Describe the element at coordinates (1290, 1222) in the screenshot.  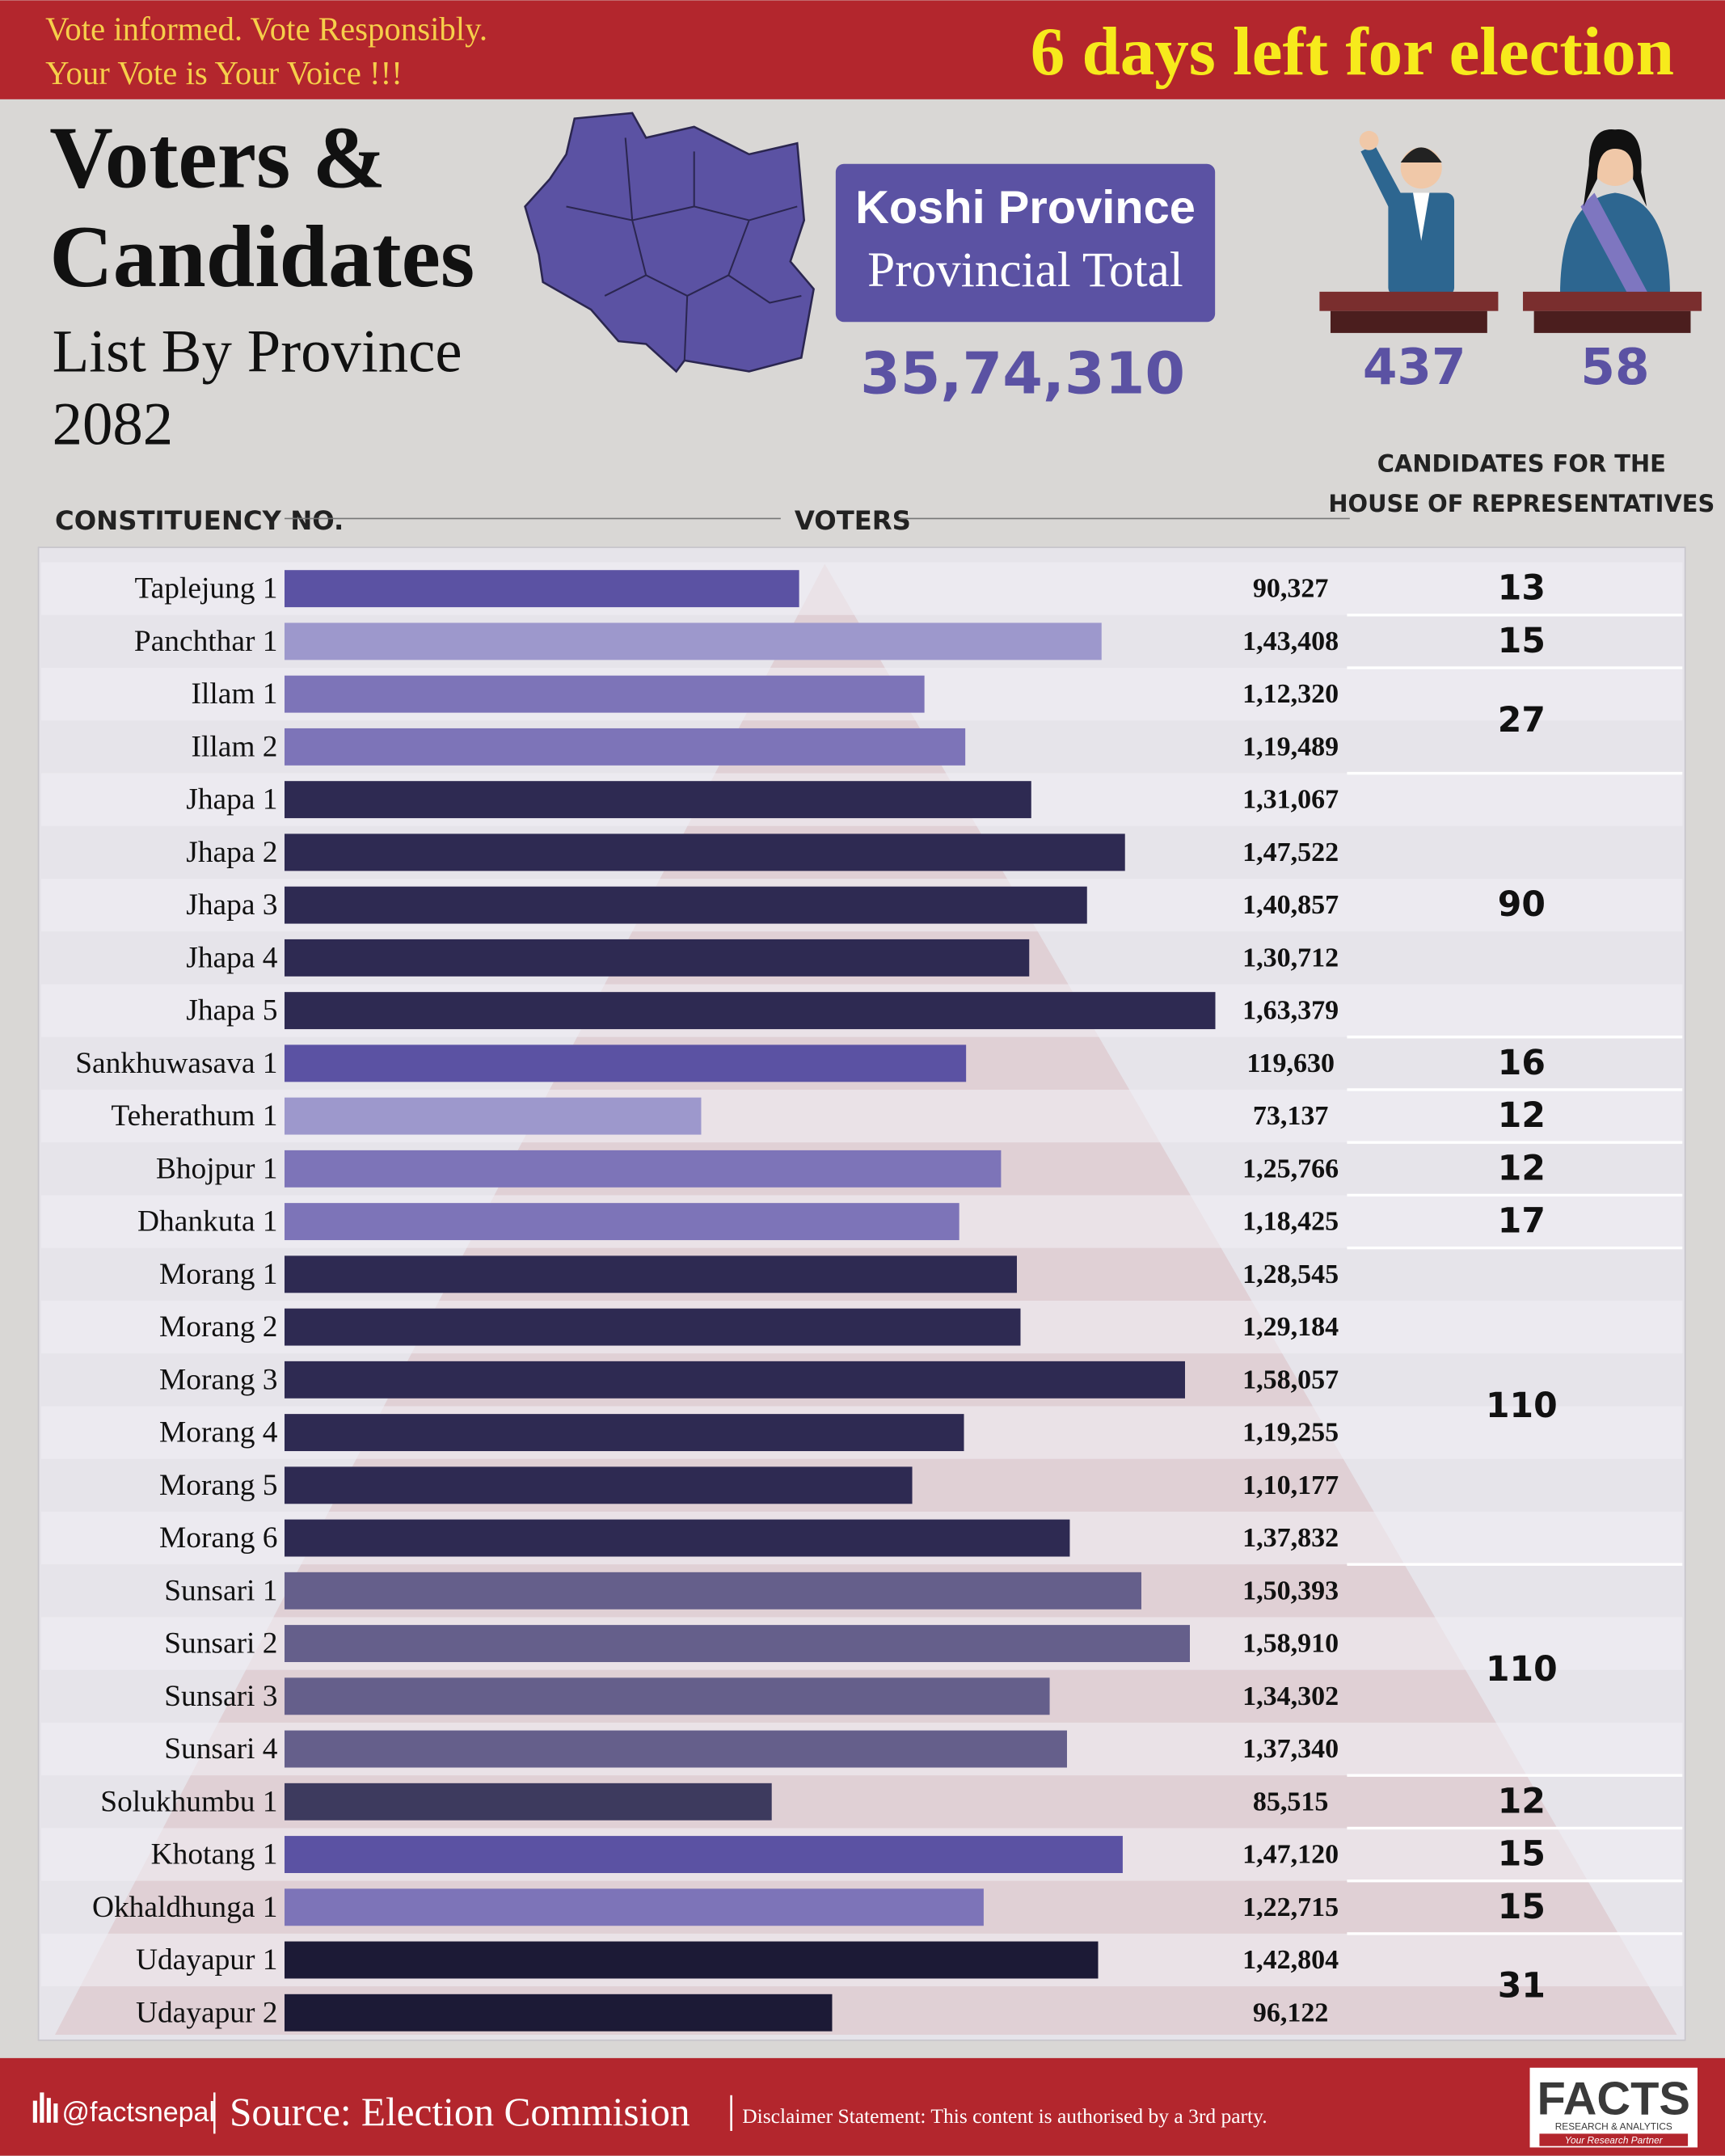
I see `value-label: 1,18,425` at that location.